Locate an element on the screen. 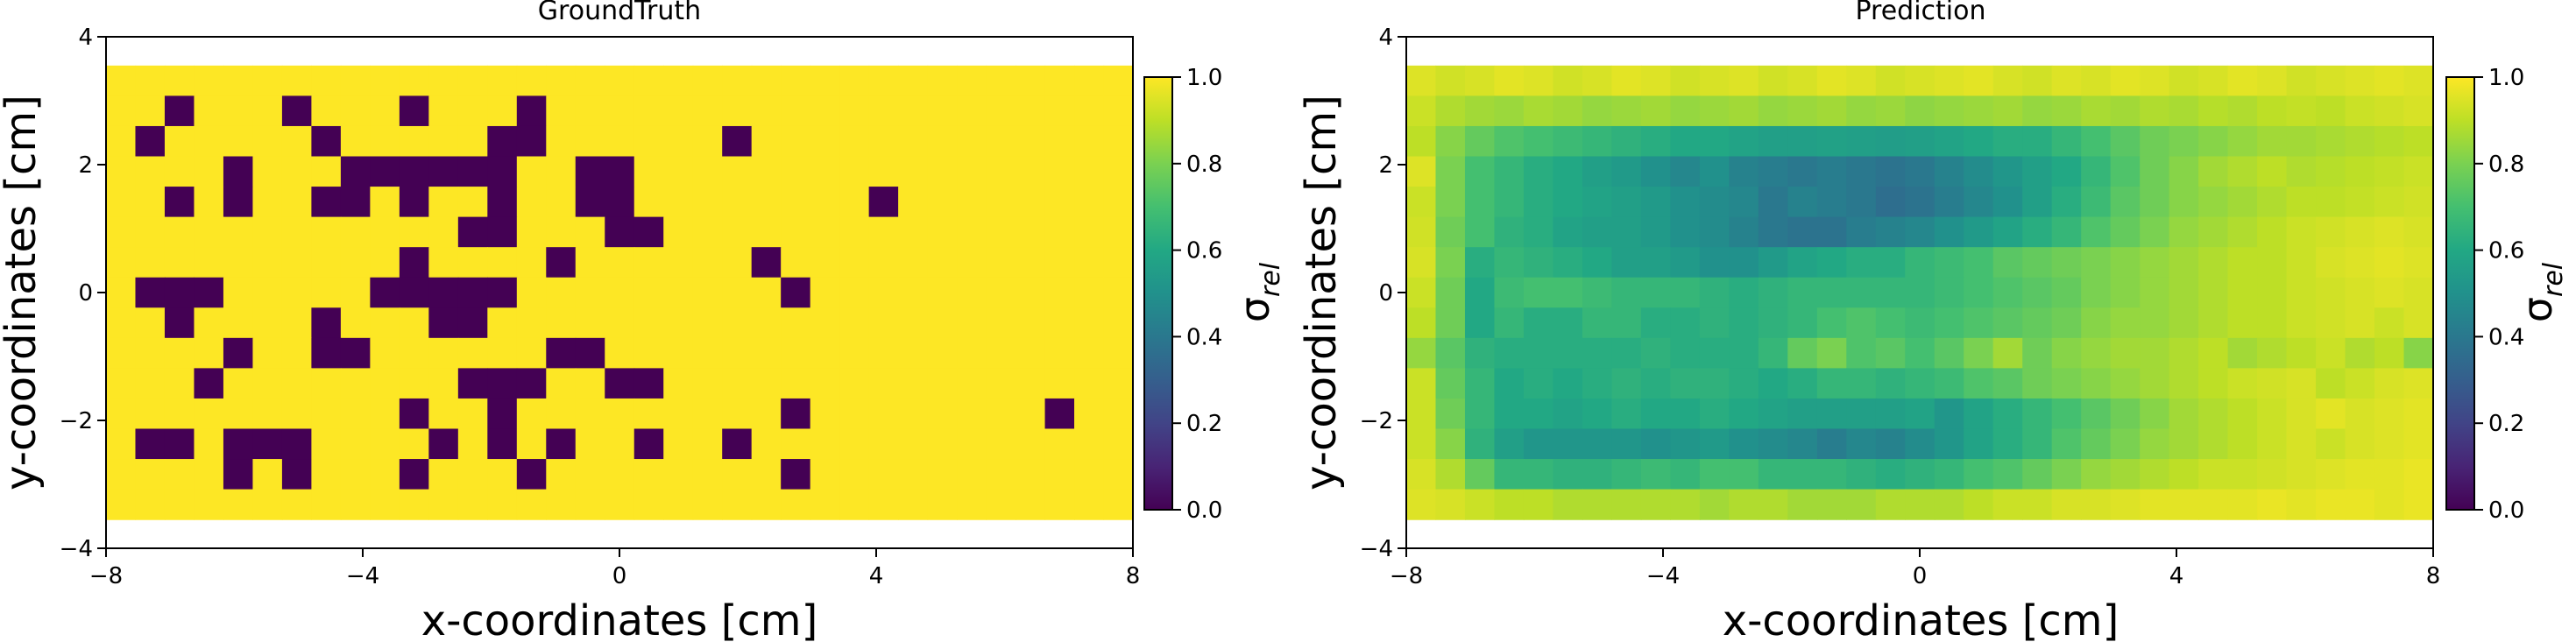 This screenshot has width=2576, height=642. colorbar: 0.0 0.2 0.4 0.6 0.8 1.0 σrel is located at coordinates (2507, 295).